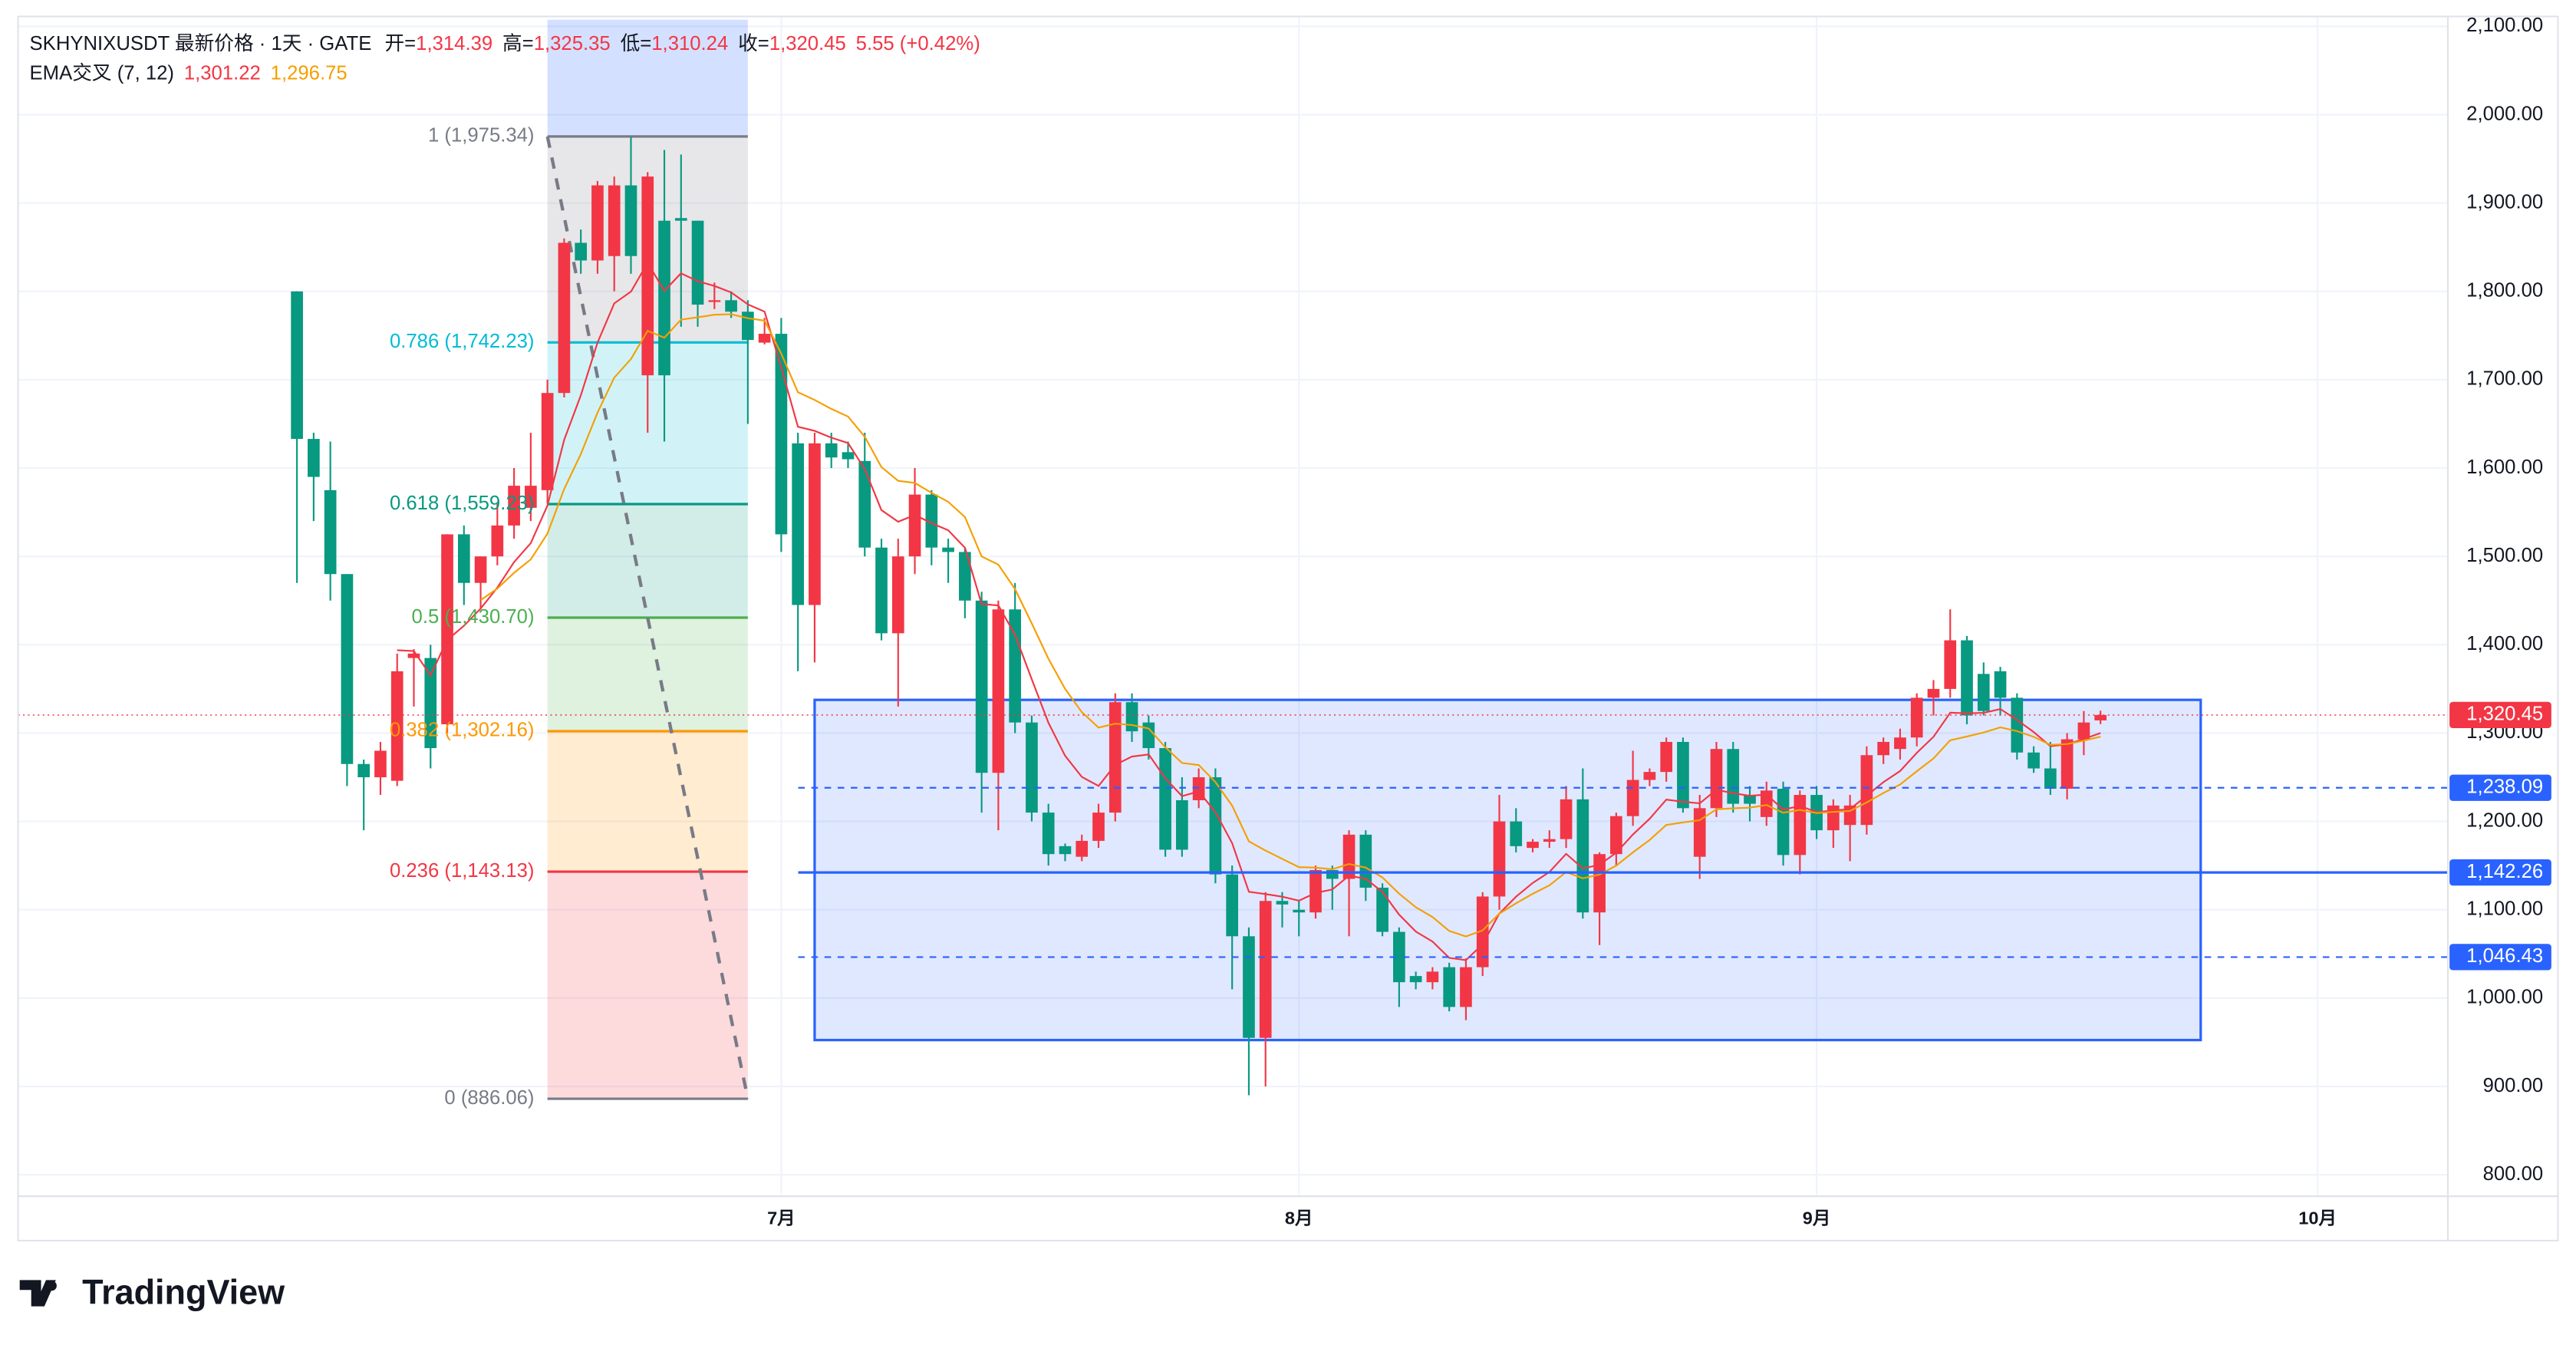 This screenshot has height=1345, width=2576. What do you see at coordinates (489, 1098) in the screenshot?
I see `fib-label: 0 (886.06)` at bounding box center [489, 1098].